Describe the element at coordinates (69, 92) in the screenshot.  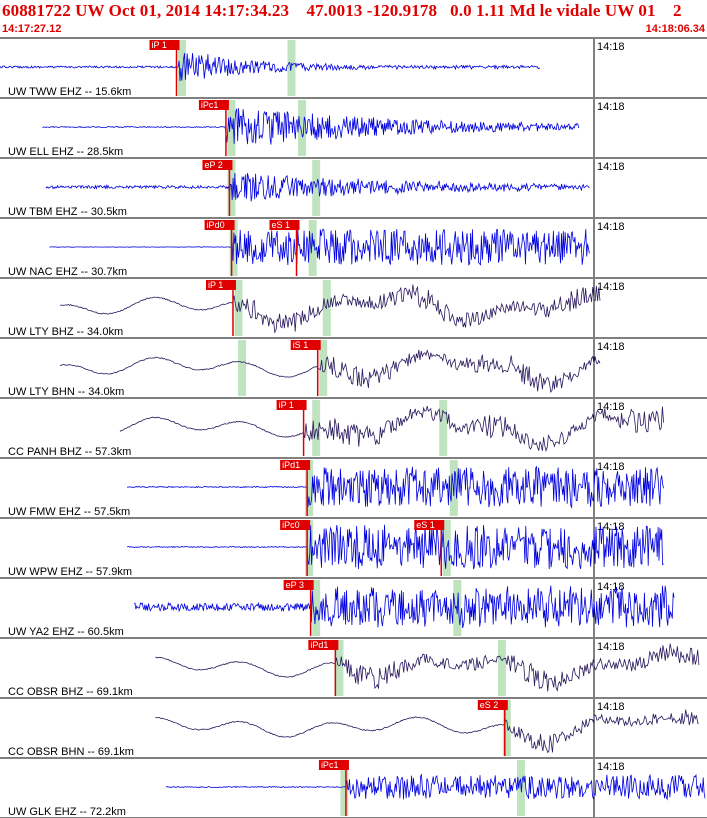
I see `channel-label: UW TWW EHZ -- 15.6km` at that location.